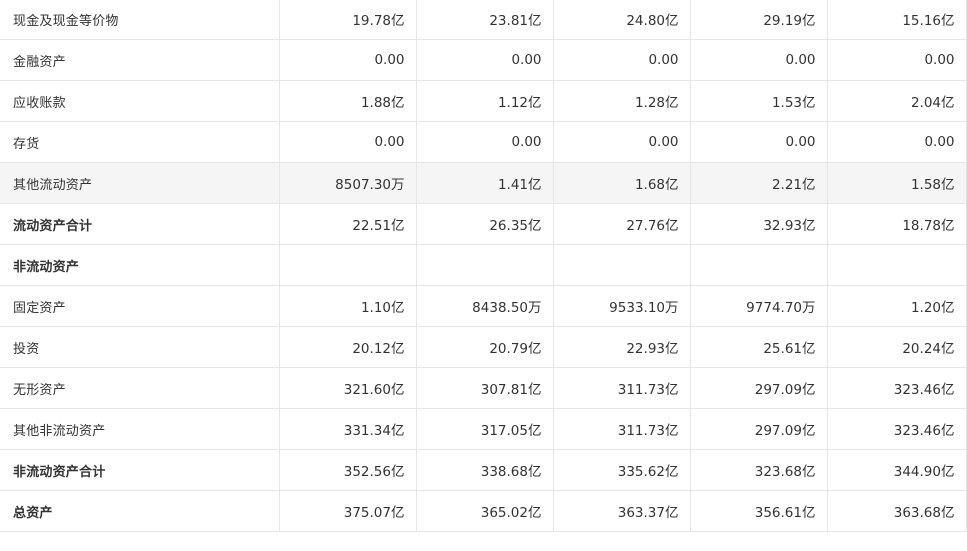 The height and width of the screenshot is (551, 967). I want to click on value-cell: 20.24亿, so click(897, 347).